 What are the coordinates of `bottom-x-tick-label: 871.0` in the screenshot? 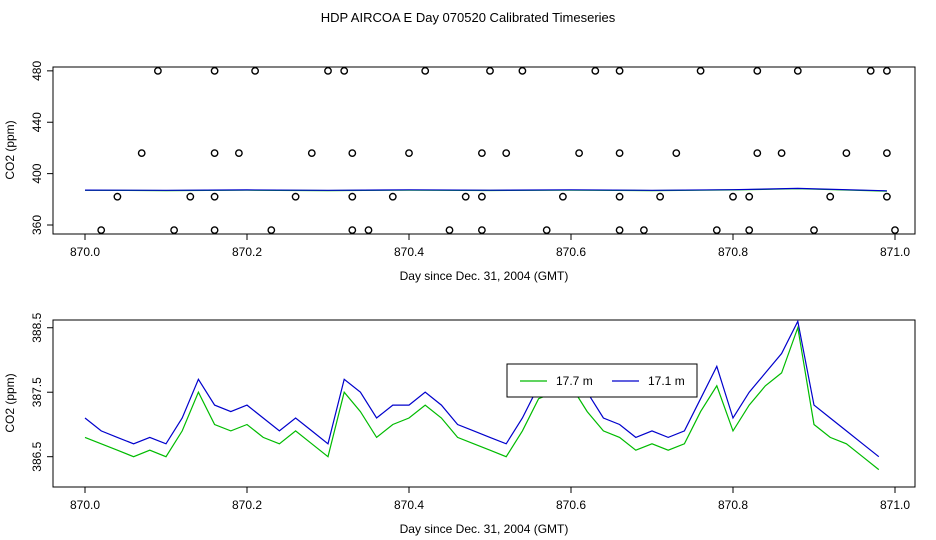 It's located at (895, 505).